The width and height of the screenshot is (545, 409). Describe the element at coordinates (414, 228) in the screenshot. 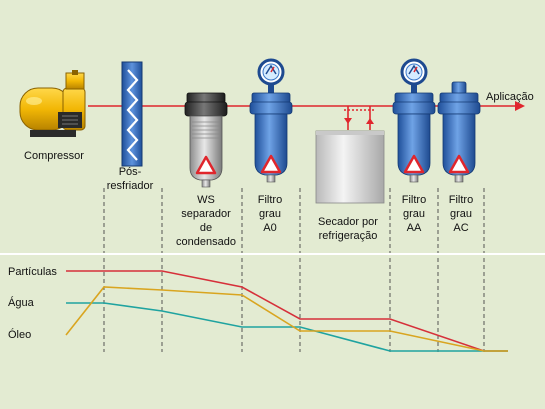

I see `filter-aa-label-3: AA` at that location.